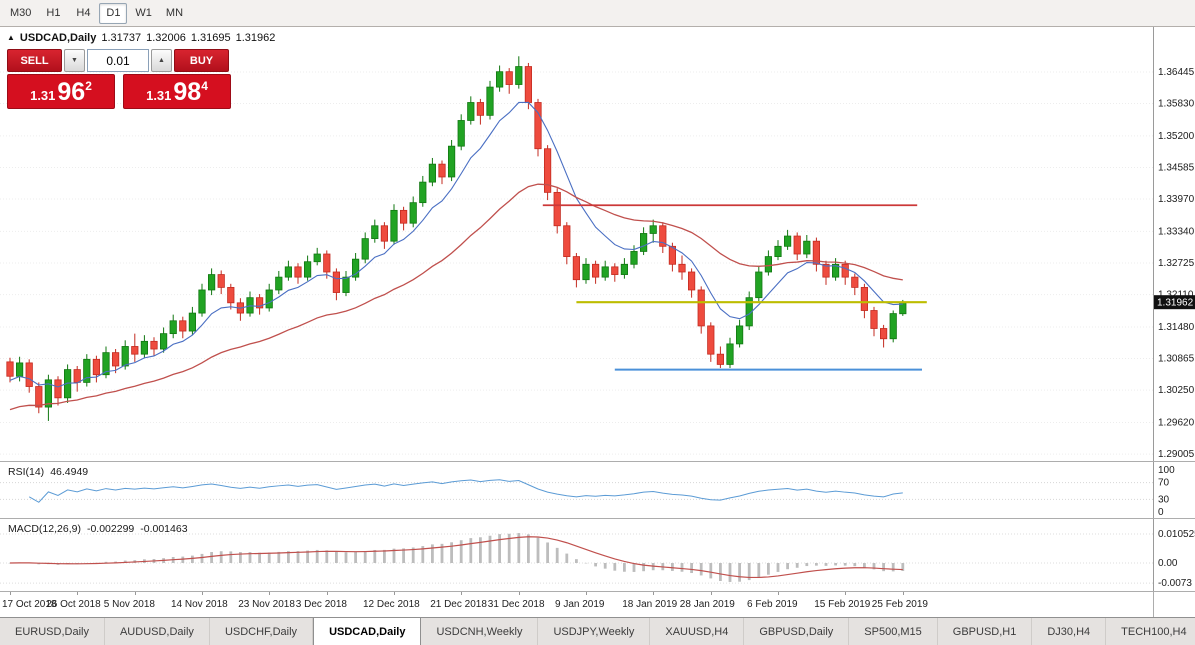 The height and width of the screenshot is (645, 1195). Describe the element at coordinates (1166, 470) in the screenshot. I see `svg-text: 100` at that location.